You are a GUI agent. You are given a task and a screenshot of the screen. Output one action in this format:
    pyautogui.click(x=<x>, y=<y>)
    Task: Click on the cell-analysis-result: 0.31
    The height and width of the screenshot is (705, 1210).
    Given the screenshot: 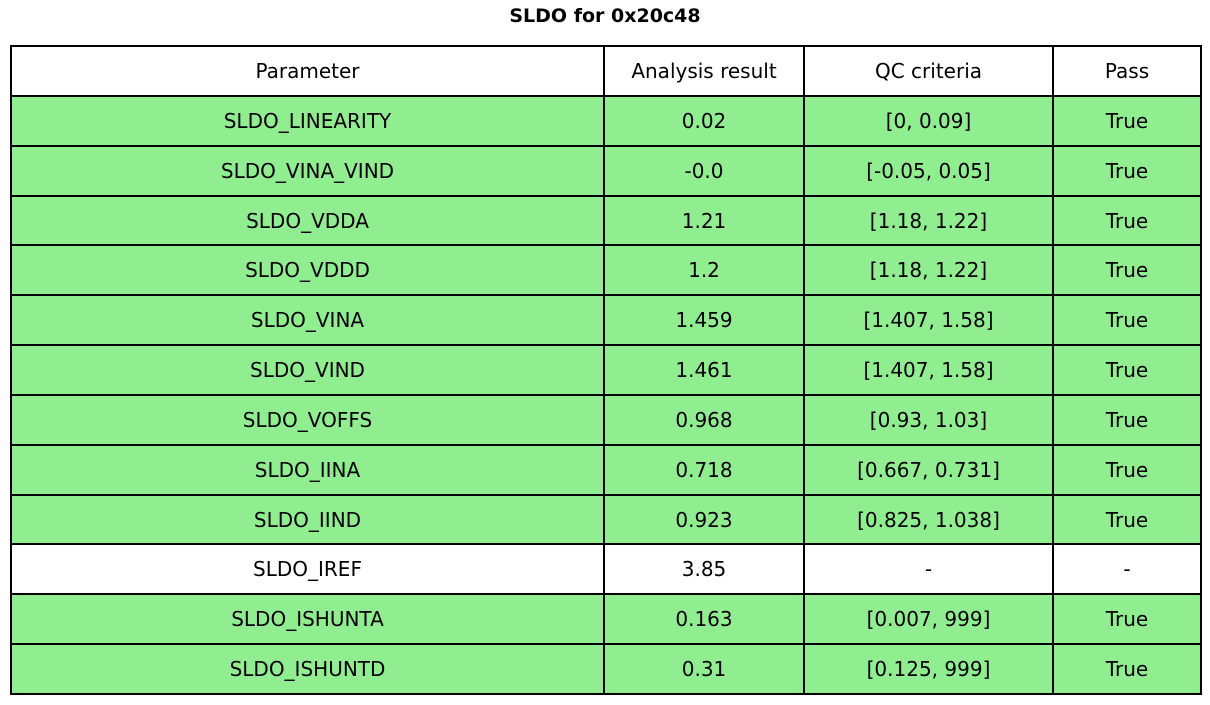 What is the action you would take?
    pyautogui.click(x=704, y=669)
    